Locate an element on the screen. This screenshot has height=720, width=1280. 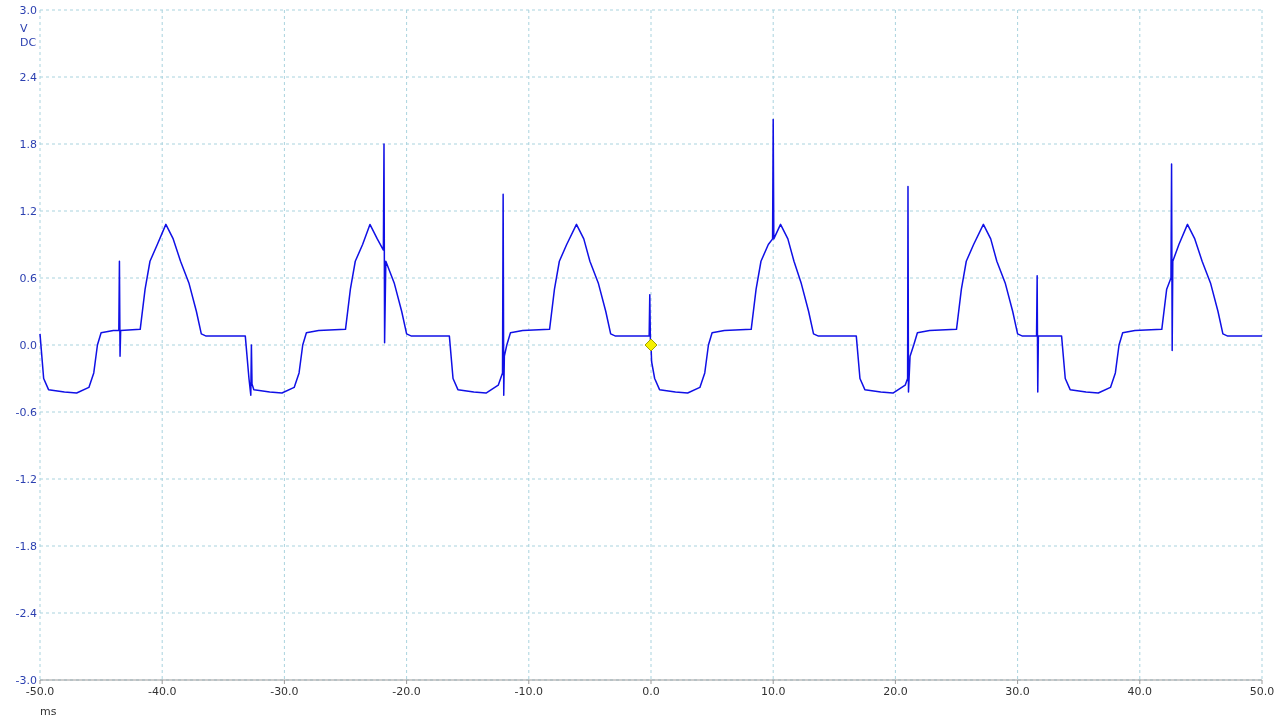
y-tick-label: 1.8 is located at coordinates (28, 144).